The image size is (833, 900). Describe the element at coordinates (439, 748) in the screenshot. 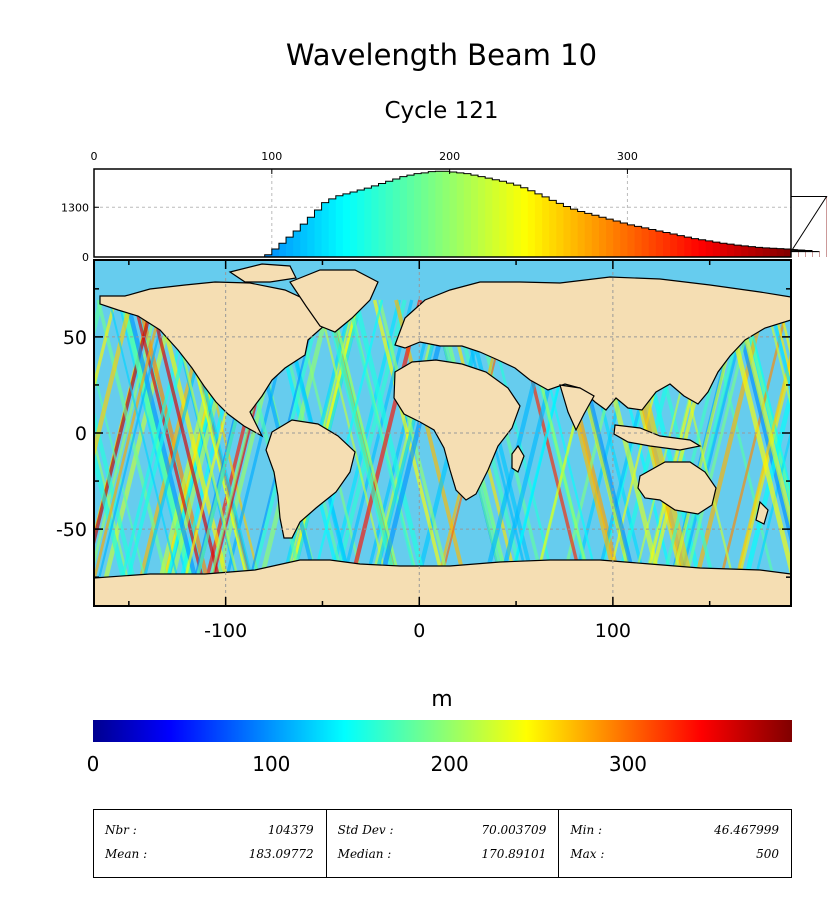

I see `colorbar: 0 100 200 300` at that location.